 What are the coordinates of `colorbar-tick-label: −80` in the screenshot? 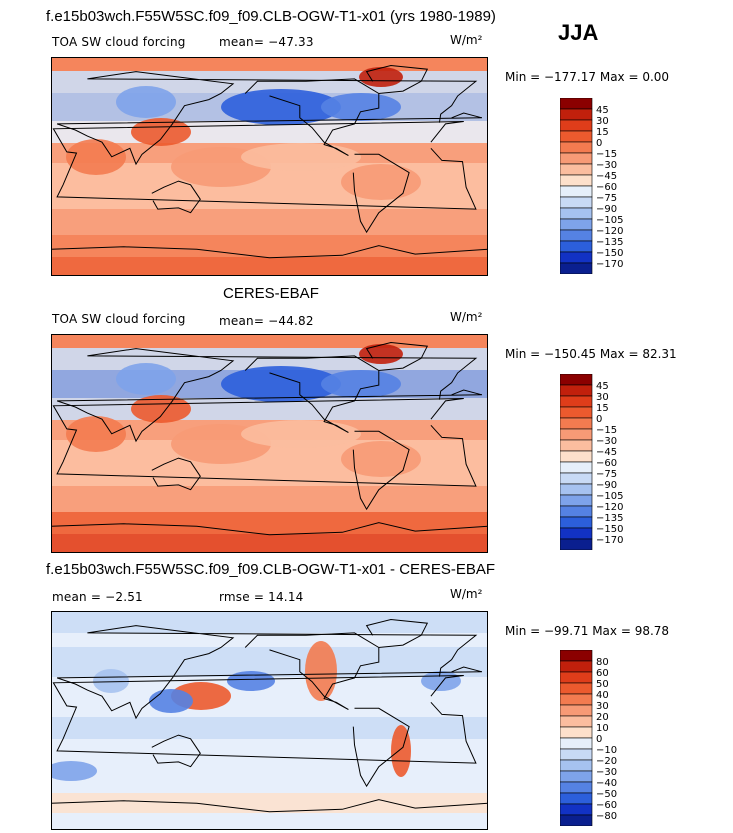 It's located at (606, 816).